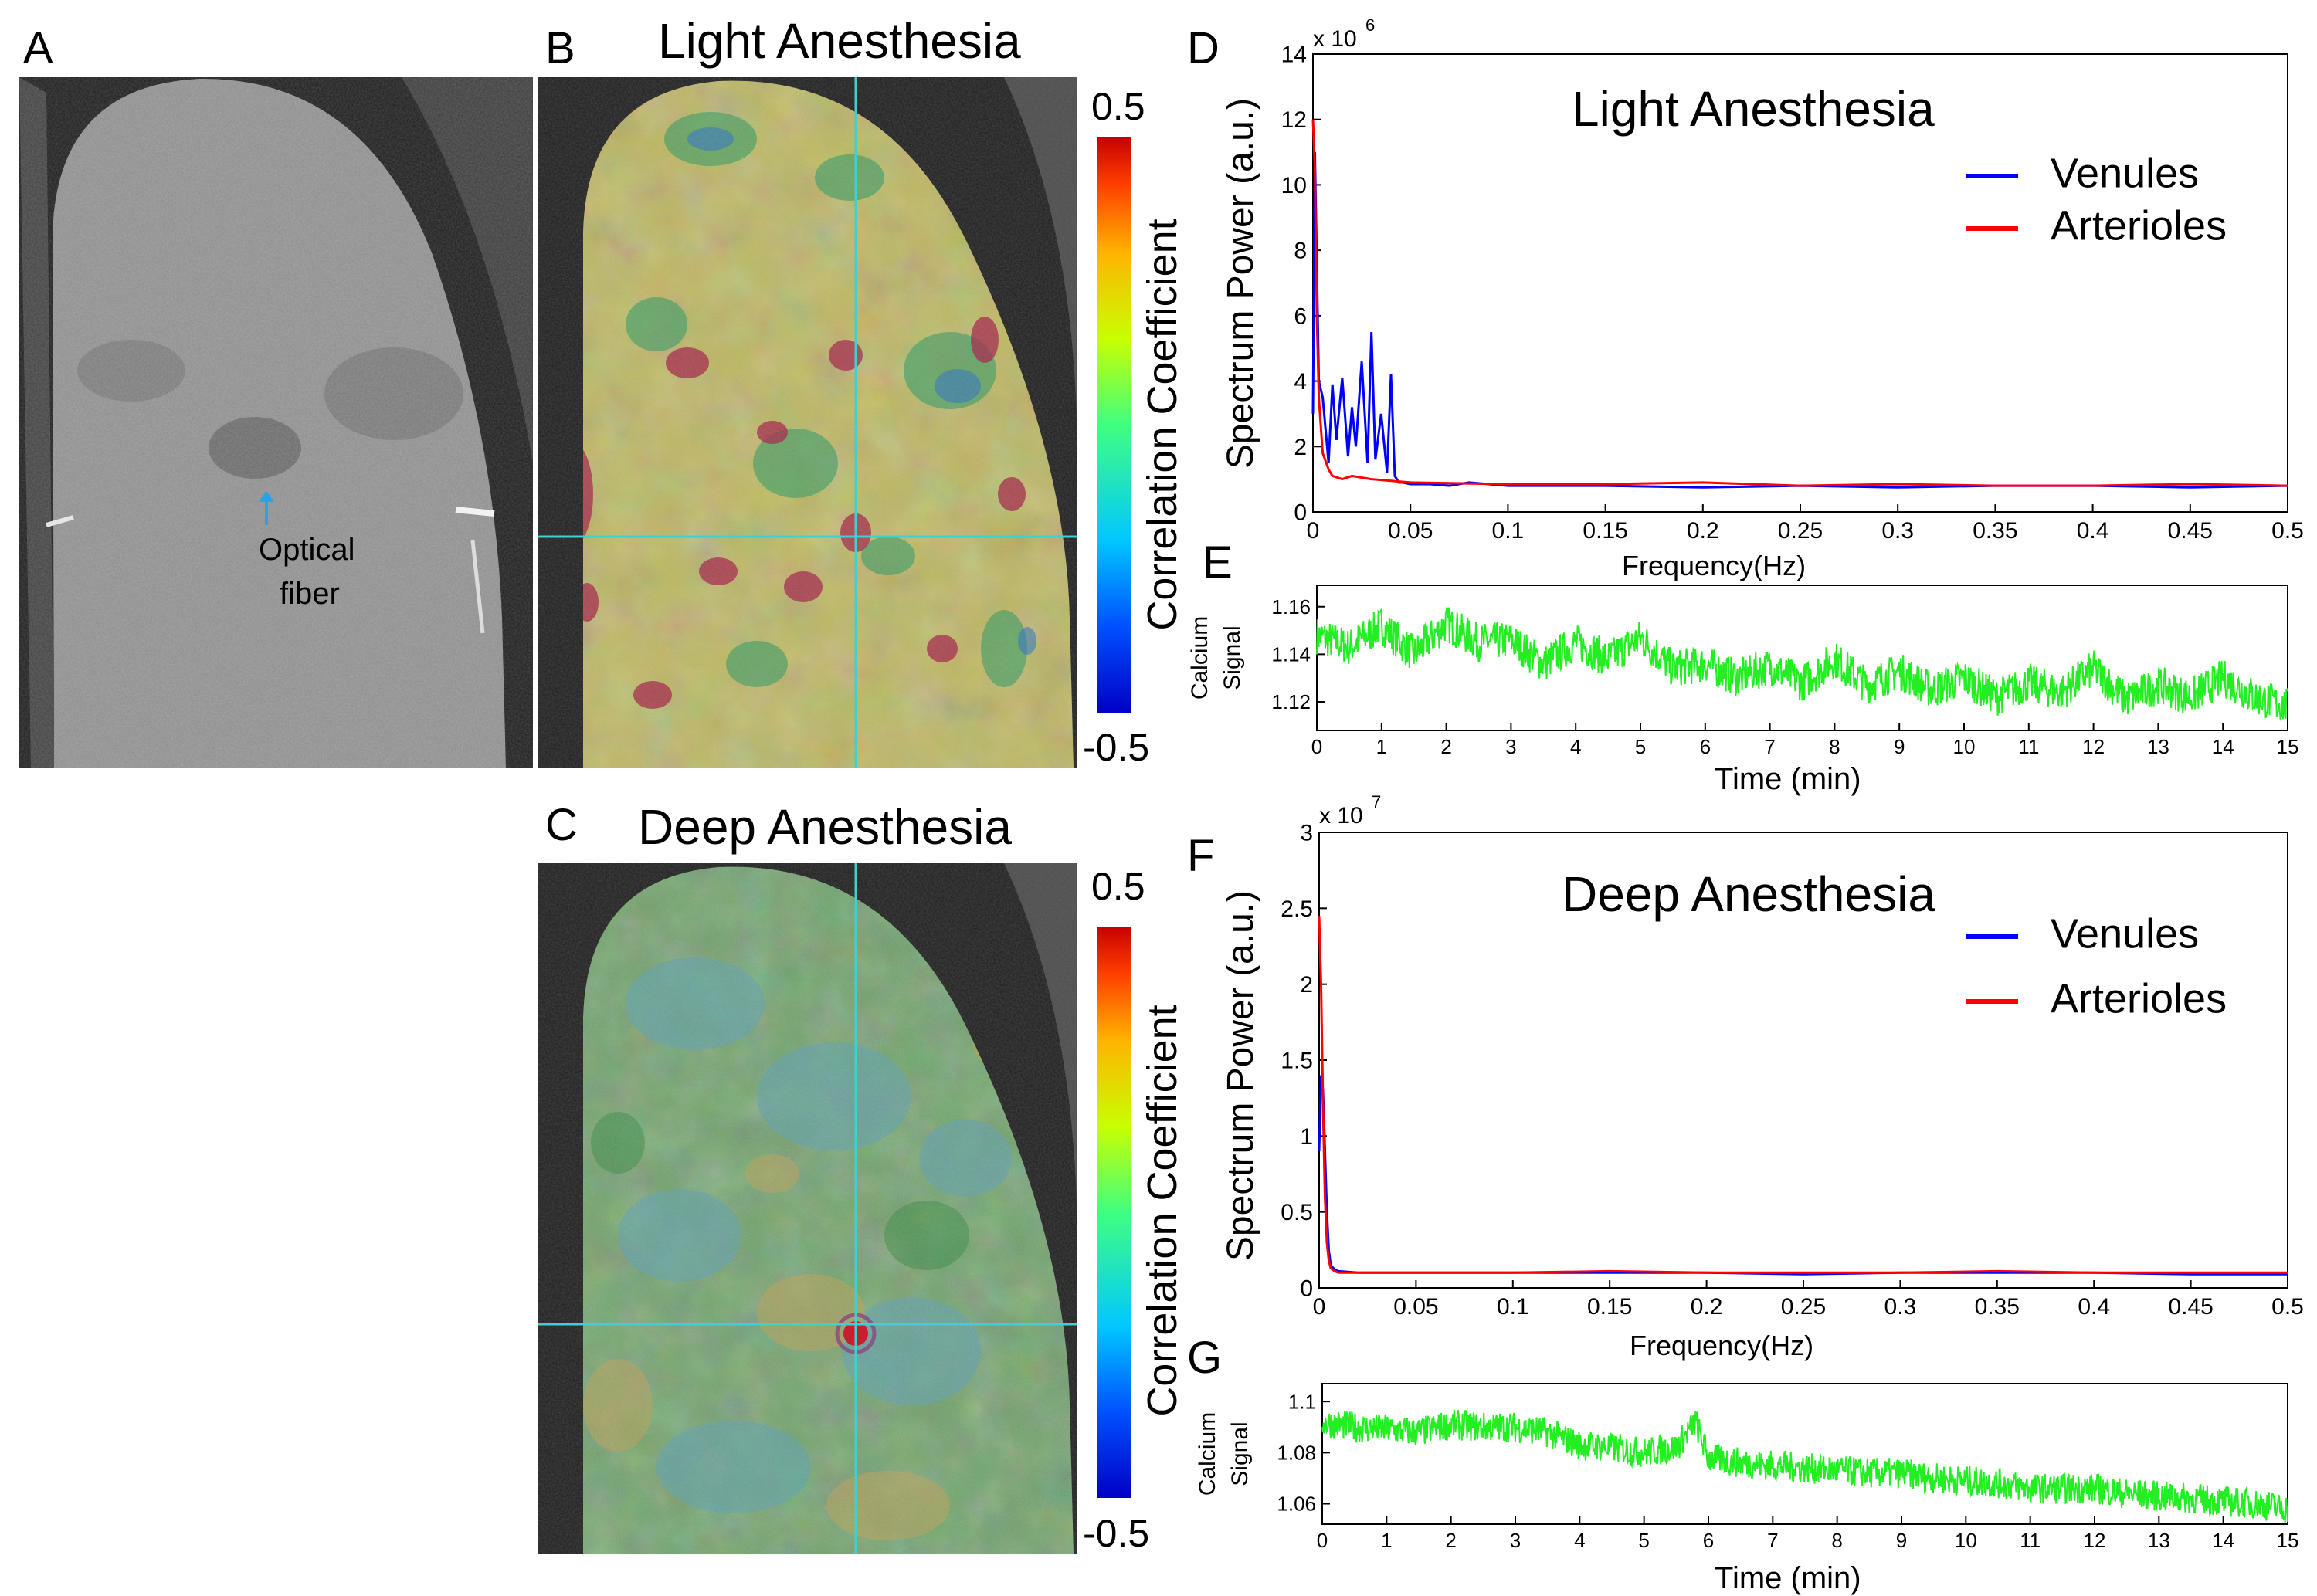  What do you see at coordinates (2159, 1540) in the screenshot?
I see `chart-g-xtick-label: 13` at bounding box center [2159, 1540].